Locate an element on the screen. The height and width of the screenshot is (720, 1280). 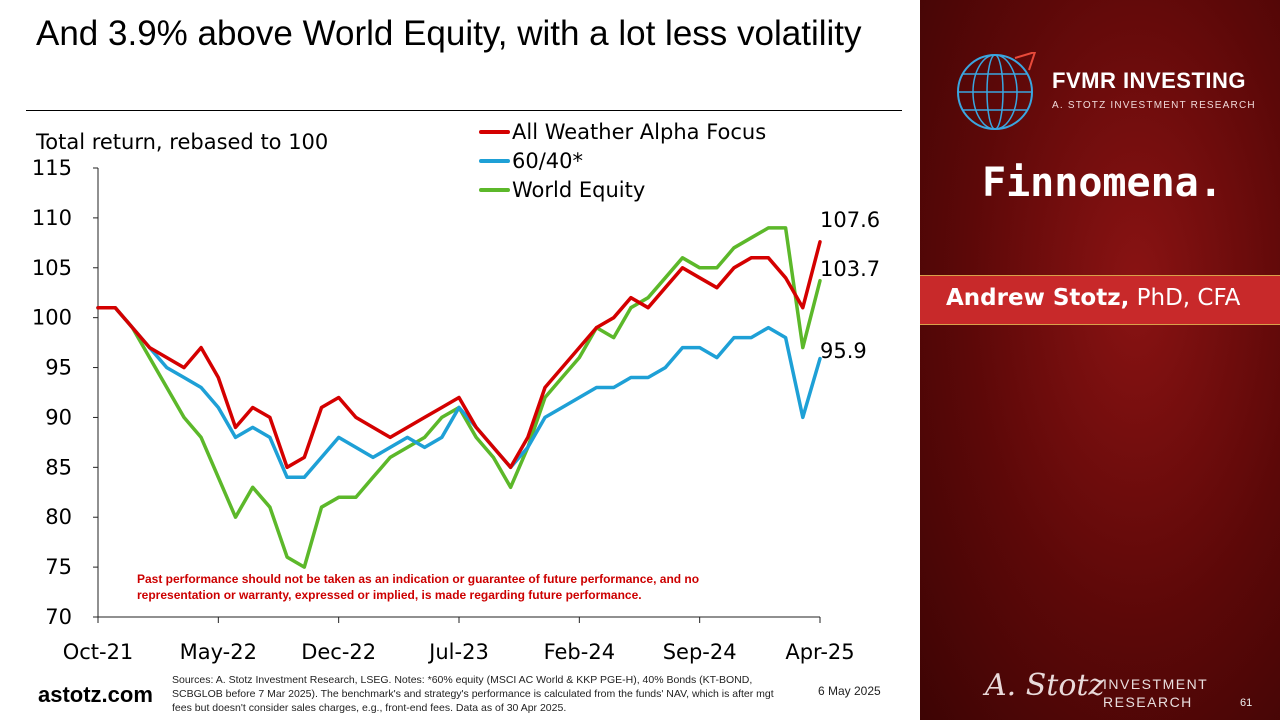
y-tick-label: 95 is located at coordinates (58, 368).